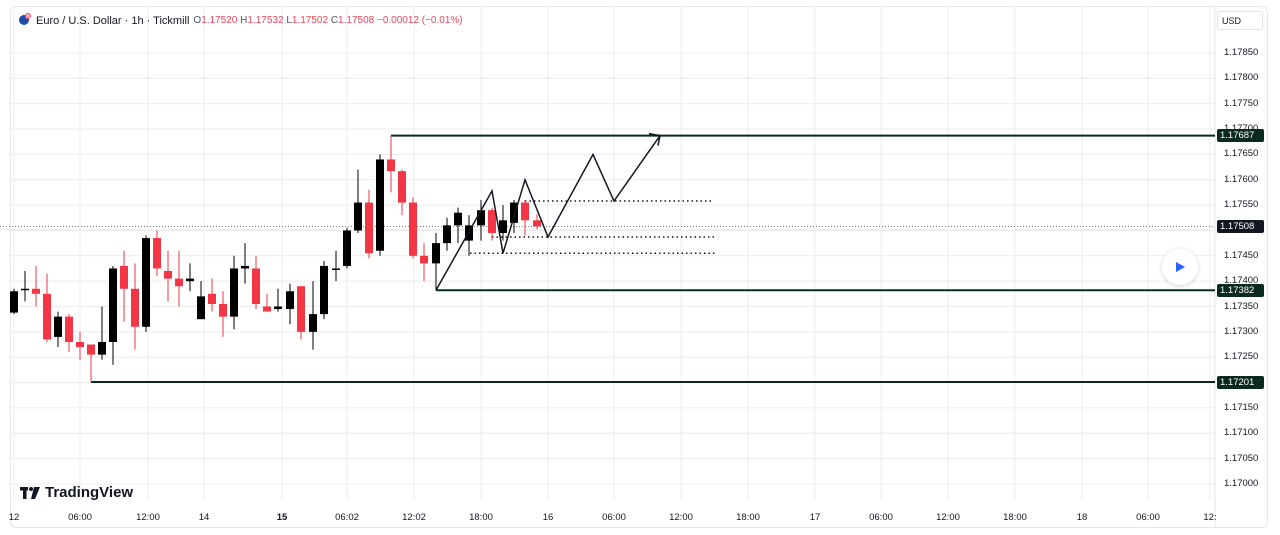 This screenshot has height=535, width=1280. I want to click on price-axis-label: 1.17350, so click(1241, 306).